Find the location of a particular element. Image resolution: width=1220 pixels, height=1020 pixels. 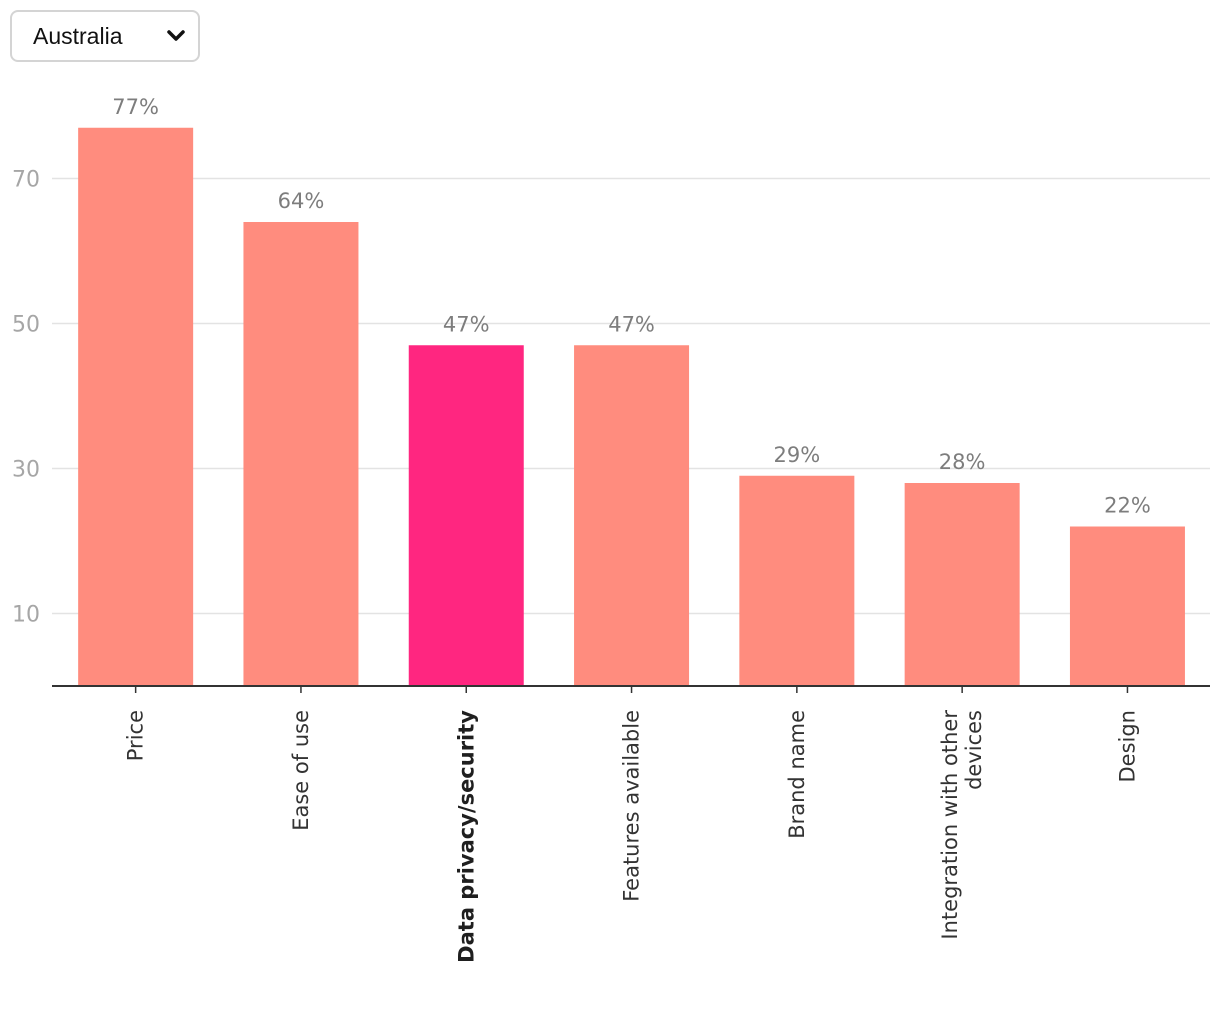

category-label: Integration with other devices is located at coordinates (962, 825).